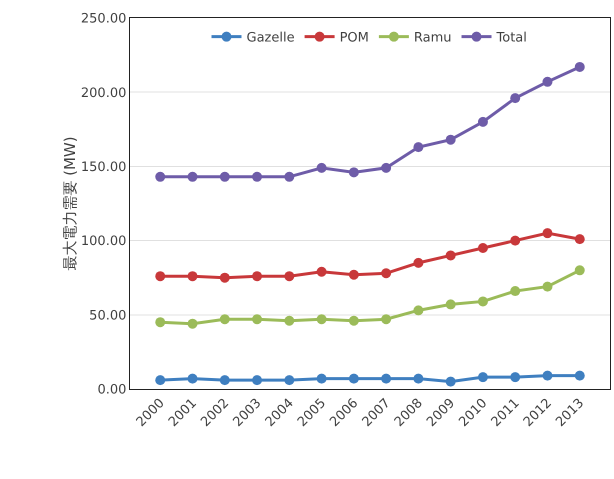  Describe the element at coordinates (107, 316) in the screenshot. I see `y-tick-label: 50.00` at that location.